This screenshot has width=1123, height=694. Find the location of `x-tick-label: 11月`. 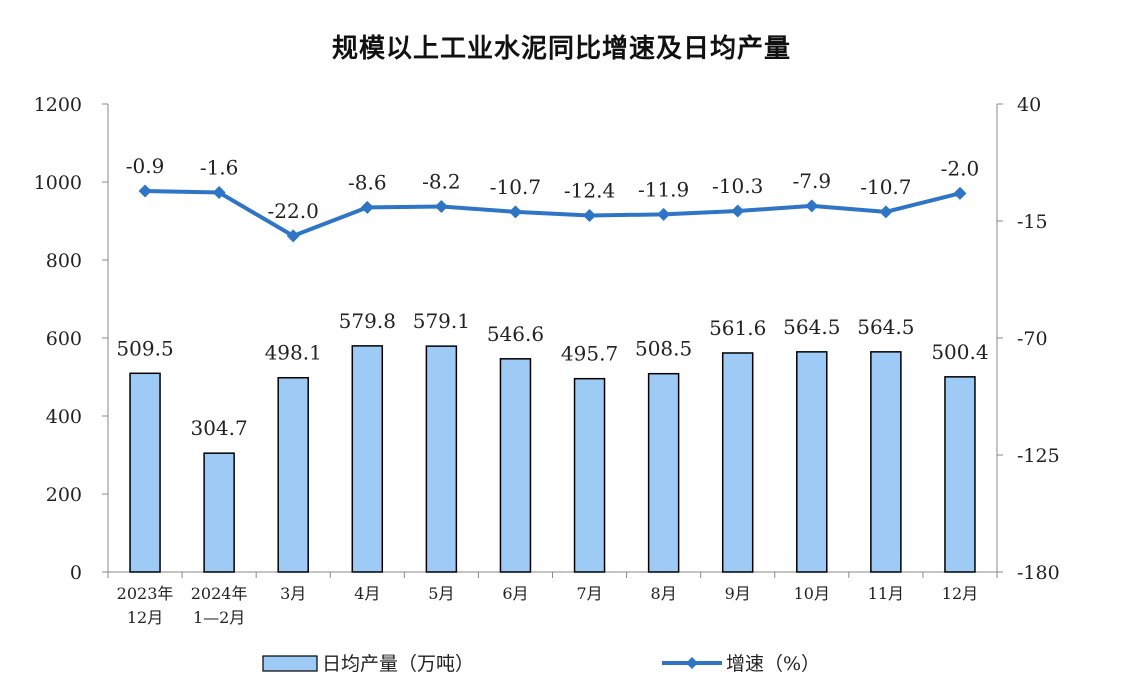

x-tick-label: 11月 is located at coordinates (886, 593).